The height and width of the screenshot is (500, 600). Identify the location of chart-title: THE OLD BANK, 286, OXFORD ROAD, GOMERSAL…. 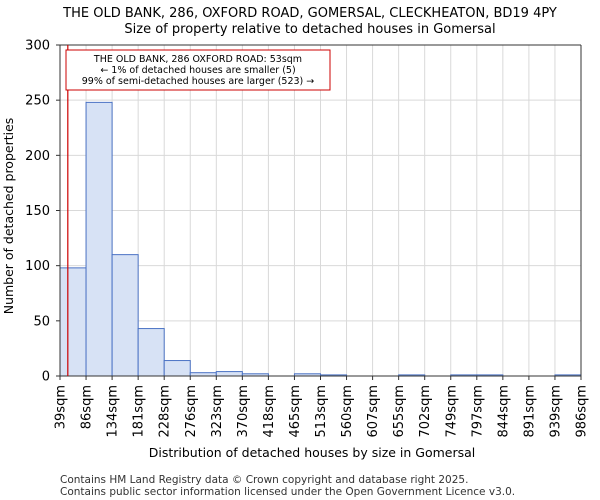
(309, 13).